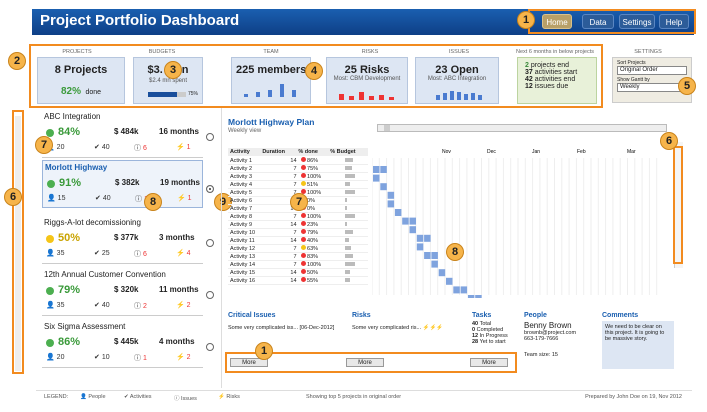 Image resolution: width=707 pixels, height=412 pixels. What do you see at coordinates (254, 193) in the screenshot?
I see `activity-name: Activity 5` at bounding box center [254, 193].